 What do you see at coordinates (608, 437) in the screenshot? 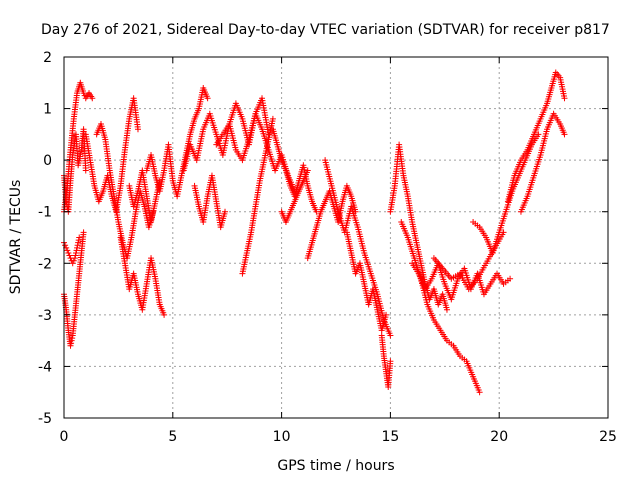
I see `x-tick-label: 25` at bounding box center [608, 437].